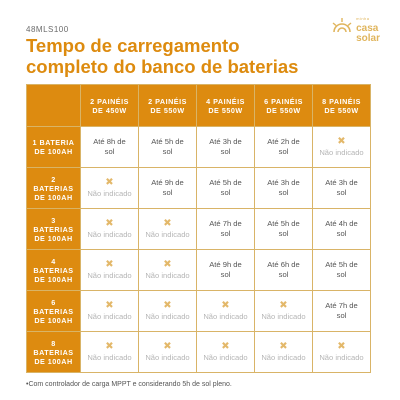 Image resolution: width=400 pixels, height=400 pixels. What do you see at coordinates (167, 105) in the screenshot?
I see `column-header: 2 PAINÉIS DE 550W` at bounding box center [167, 105].